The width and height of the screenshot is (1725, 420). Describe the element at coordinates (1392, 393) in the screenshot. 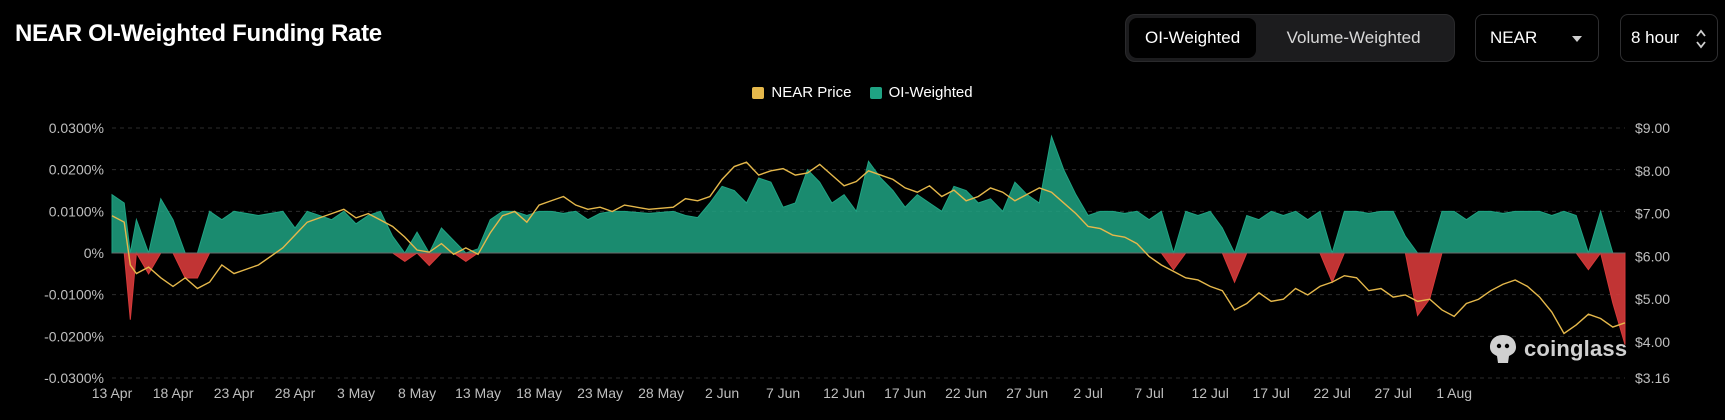

I see `x-tick-label: 27 Jul` at that location.